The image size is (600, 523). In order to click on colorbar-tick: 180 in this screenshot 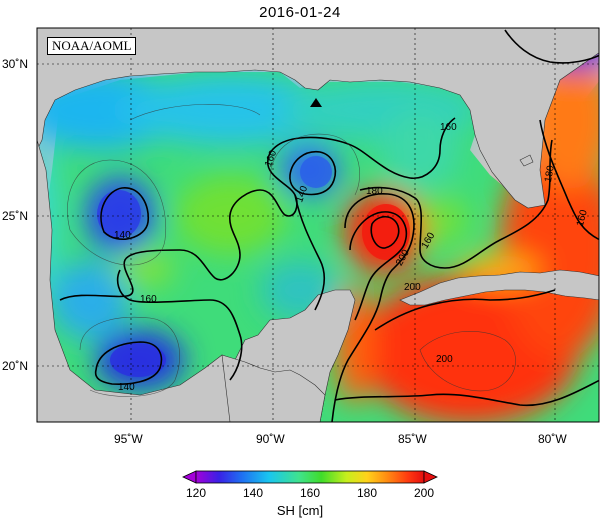, I will do `click(367, 493)`.